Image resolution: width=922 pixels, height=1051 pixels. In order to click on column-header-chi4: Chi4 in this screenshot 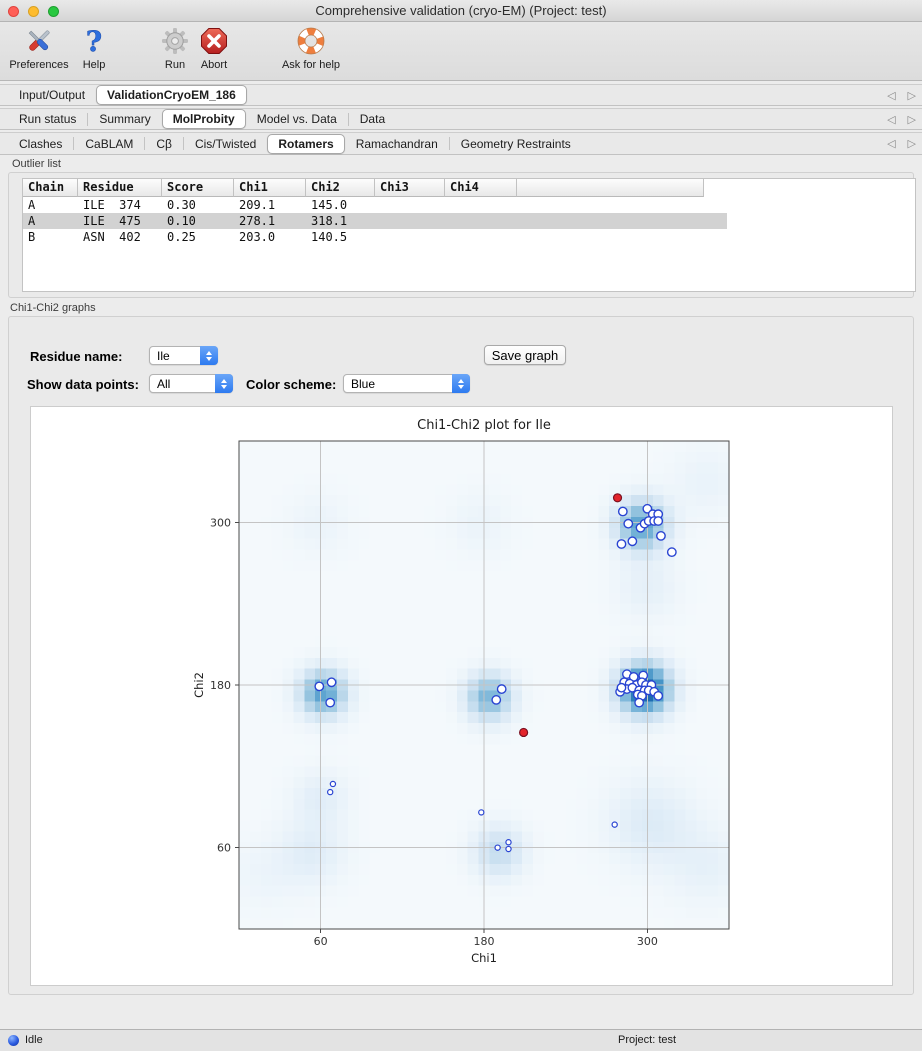, I will do `click(481, 188)`.